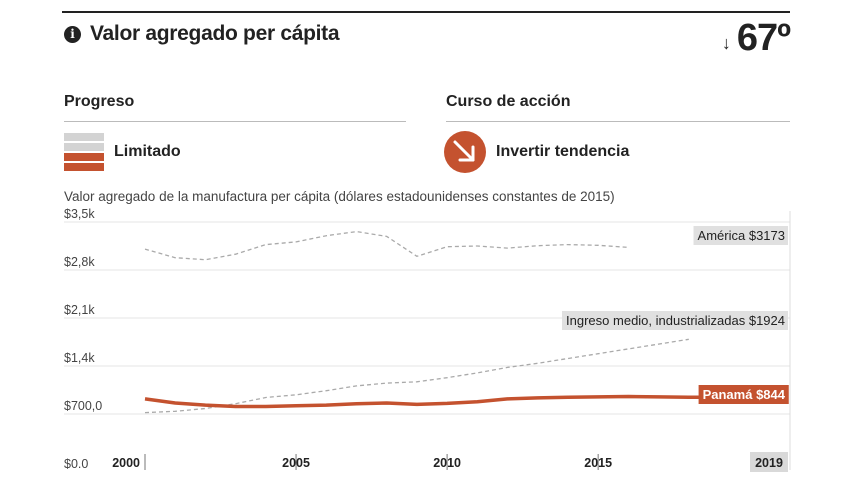  Describe the element at coordinates (508, 101) in the screenshot. I see `action-label: Curso de acción` at that location.